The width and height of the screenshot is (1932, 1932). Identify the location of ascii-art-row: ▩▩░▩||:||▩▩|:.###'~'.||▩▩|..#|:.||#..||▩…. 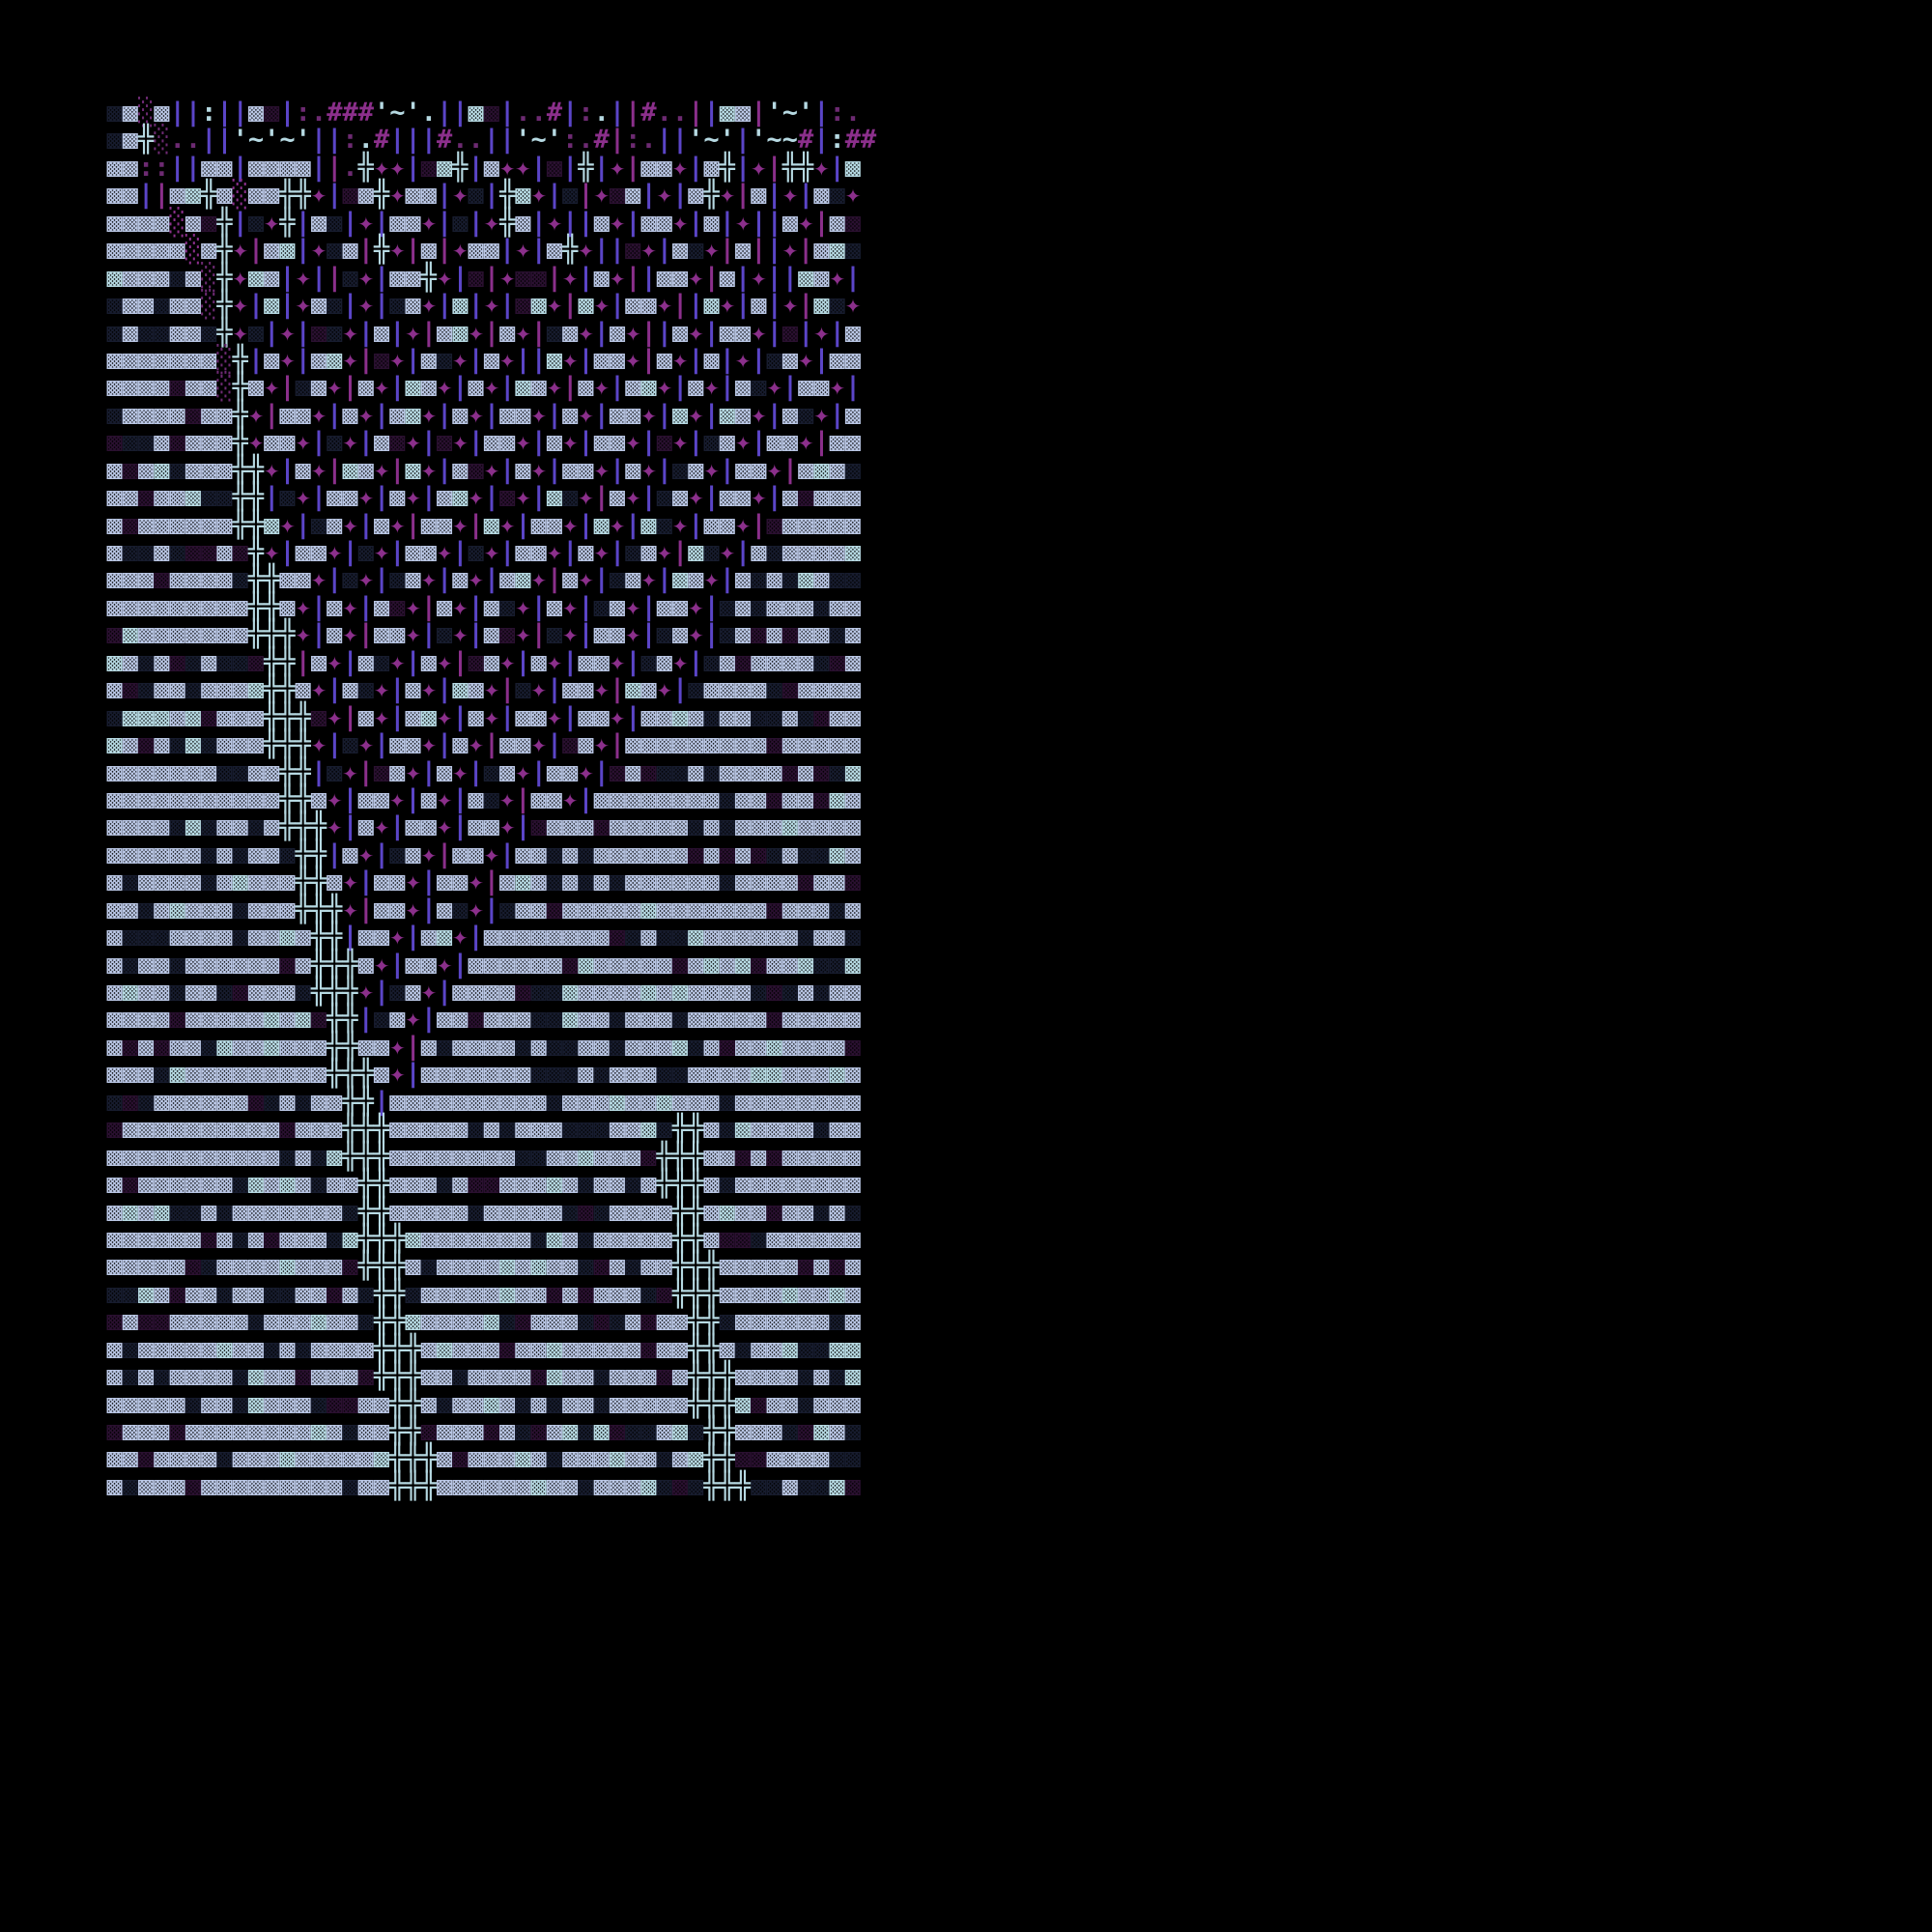
(484, 113).